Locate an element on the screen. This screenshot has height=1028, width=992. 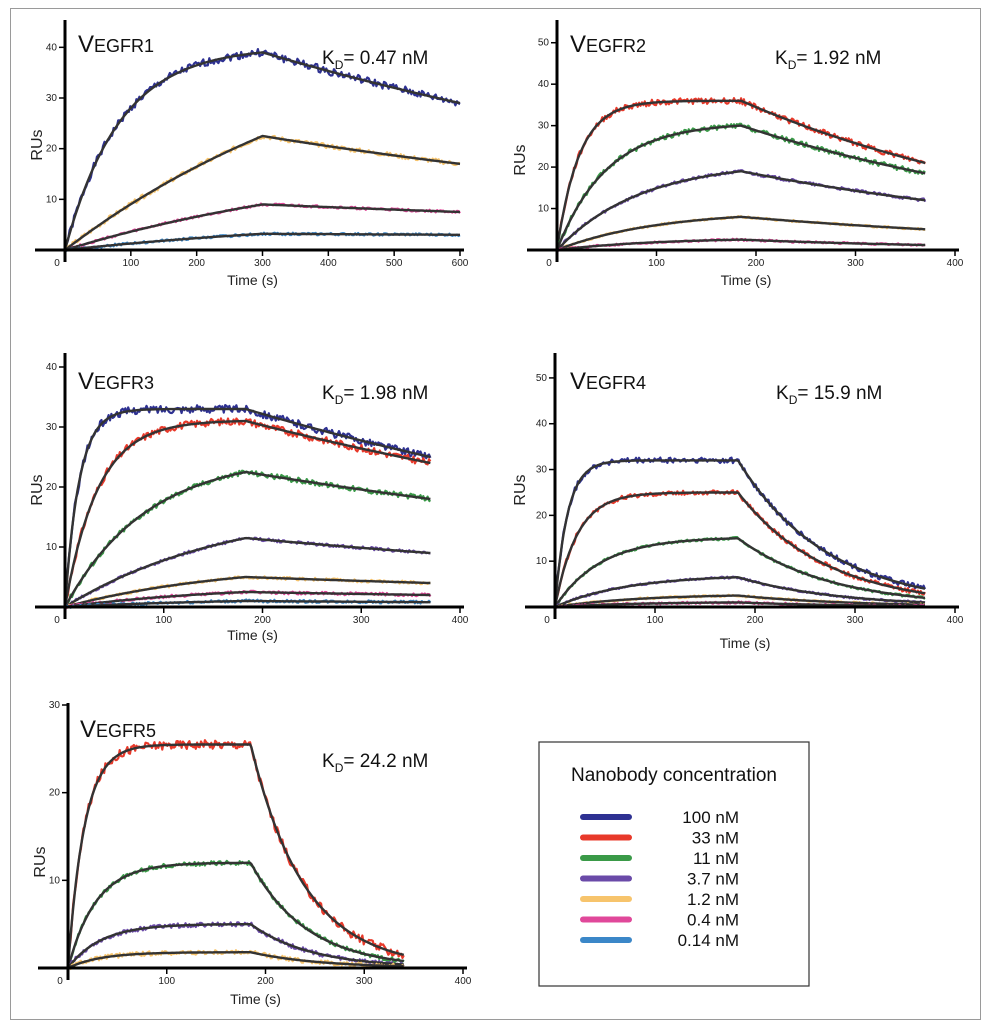
x-tick-label: 500 is located at coordinates (394, 263).